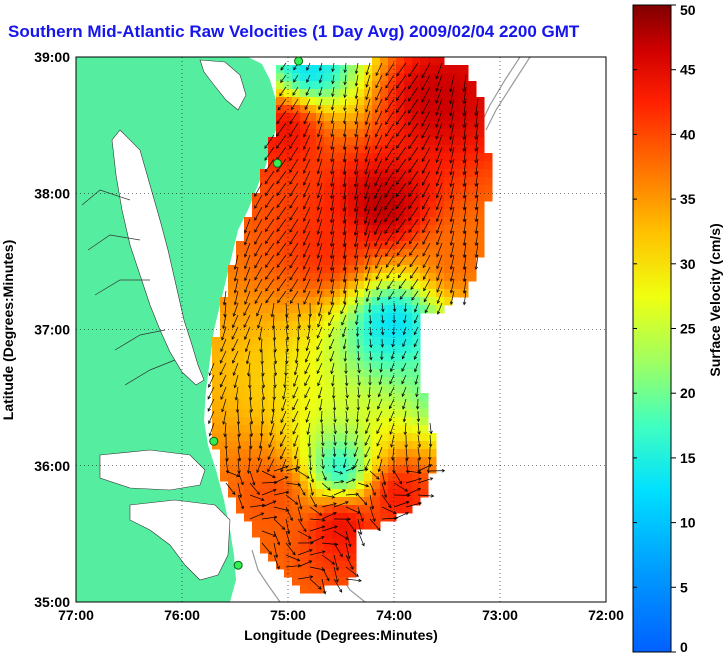  What do you see at coordinates (684, 587) in the screenshot?
I see `colorbar-tick-label: 5` at bounding box center [684, 587].